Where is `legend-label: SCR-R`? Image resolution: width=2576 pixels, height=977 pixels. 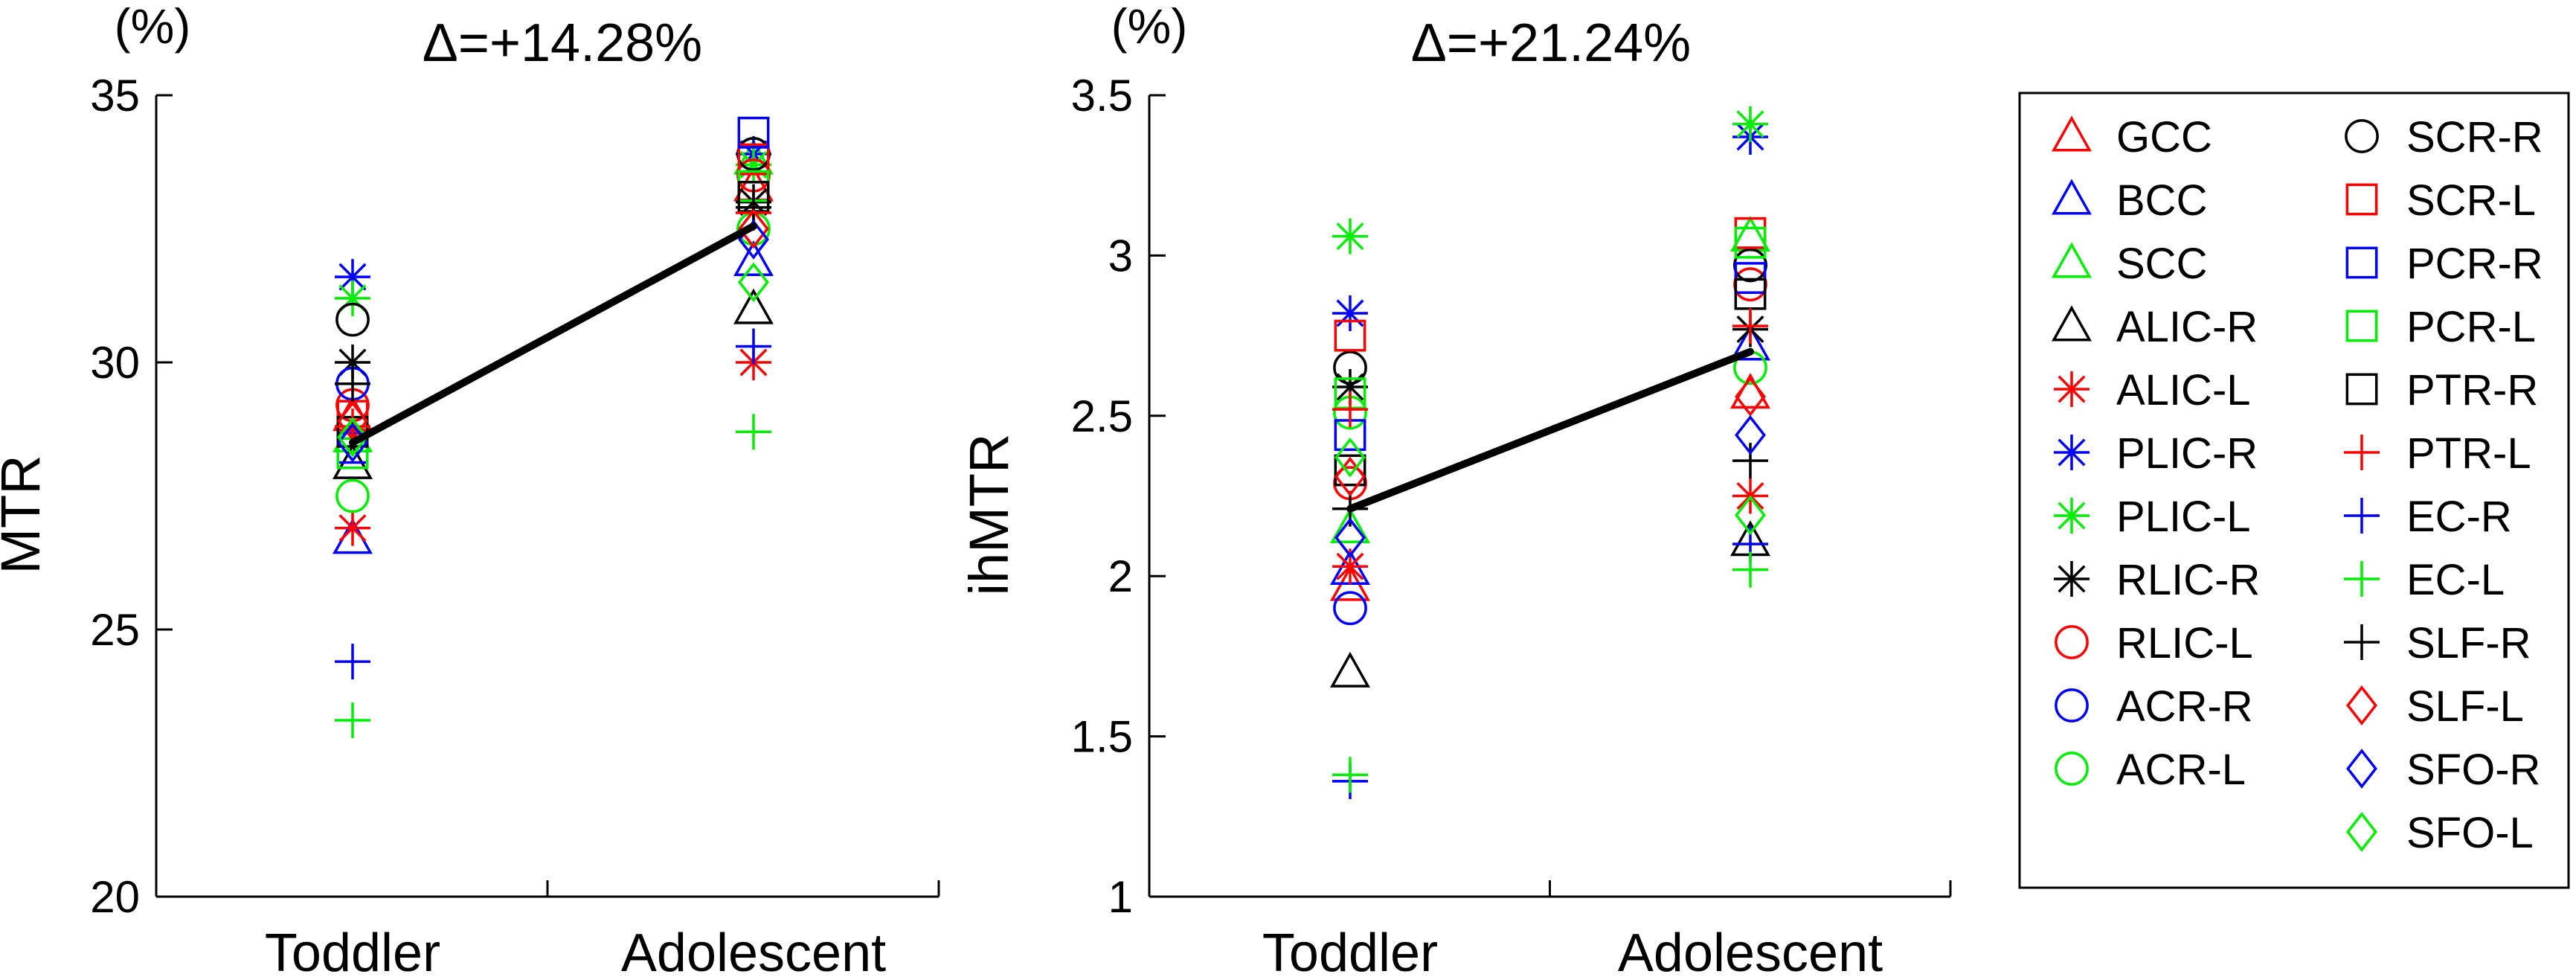 legend-label: SCR-R is located at coordinates (2474, 137).